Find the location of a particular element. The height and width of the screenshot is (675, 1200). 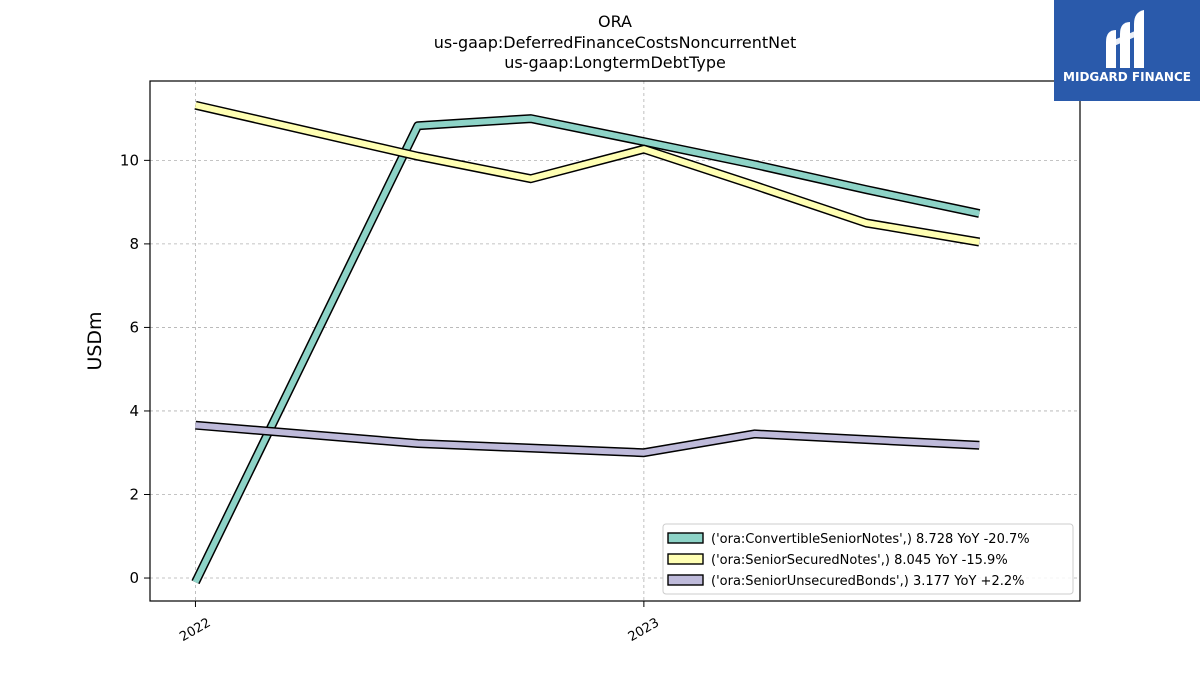

logo-icon: MIDGARD FINANCE is located at coordinates (1127, 50).